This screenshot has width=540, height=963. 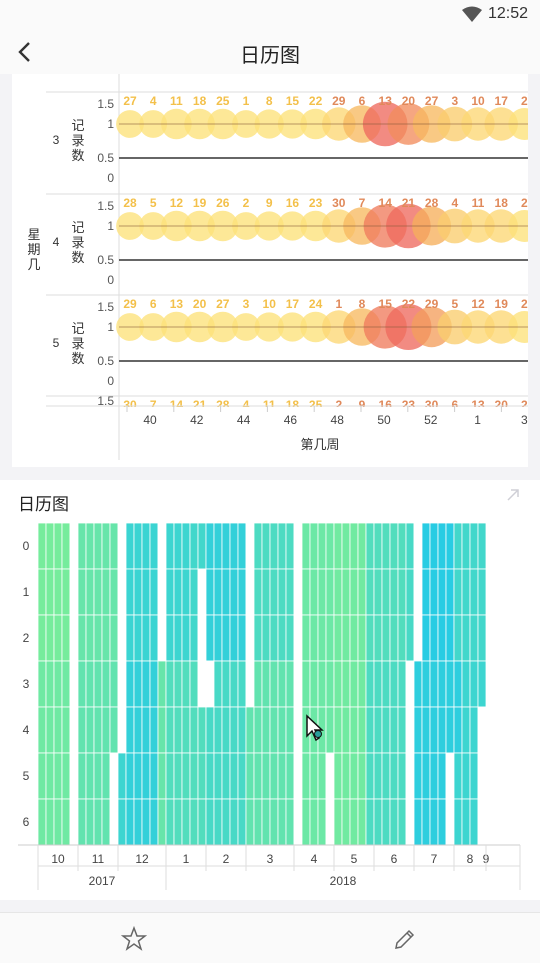 What do you see at coordinates (226, 859) in the screenshot?
I see `heatmap-month-label: 2` at bounding box center [226, 859].